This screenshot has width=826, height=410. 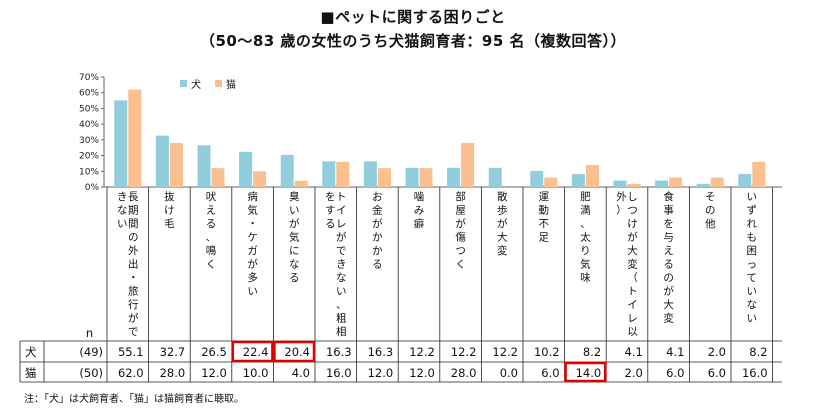 What do you see at coordinates (668, 257) in the screenshot?
I see `category-label: 食事を与えるのが大変` at bounding box center [668, 257].